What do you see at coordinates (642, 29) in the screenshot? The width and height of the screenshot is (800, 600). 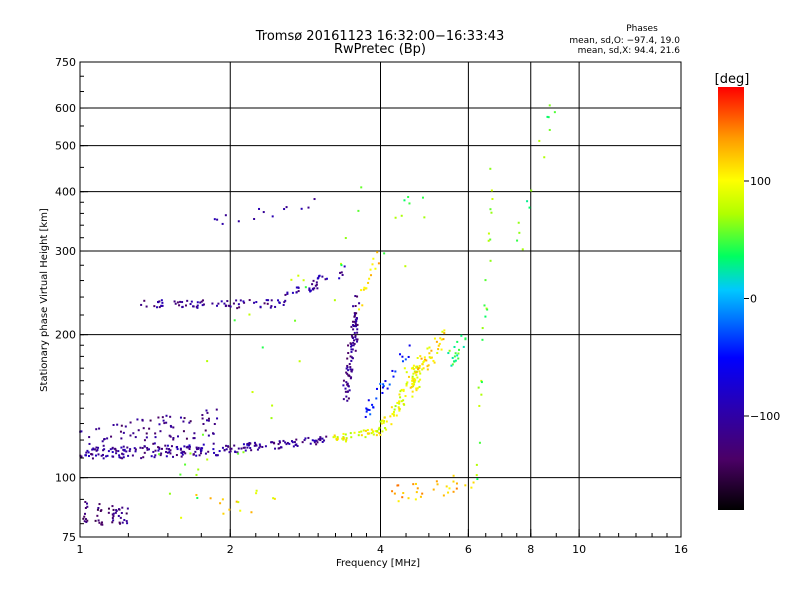 I see `phases-title: Phases` at bounding box center [642, 29].